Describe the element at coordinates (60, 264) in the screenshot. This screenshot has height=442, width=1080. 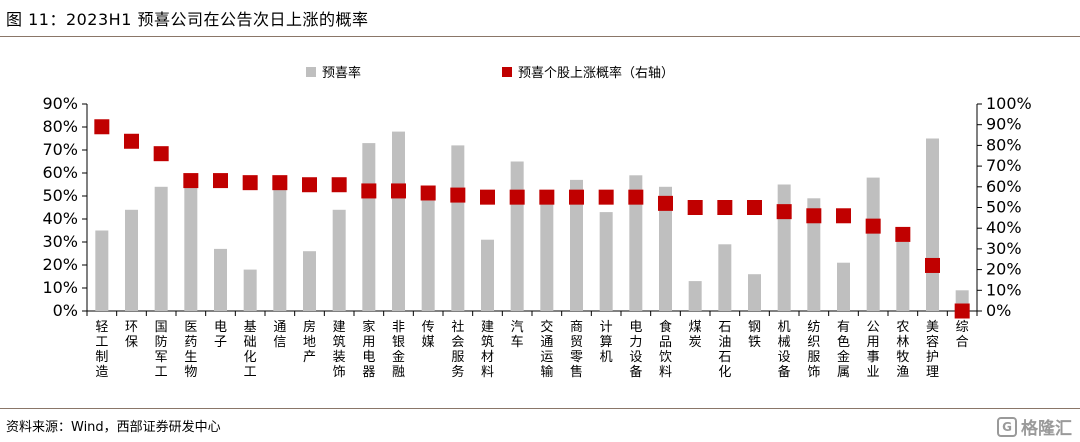
I see `left-tick-label: 20%` at that location.